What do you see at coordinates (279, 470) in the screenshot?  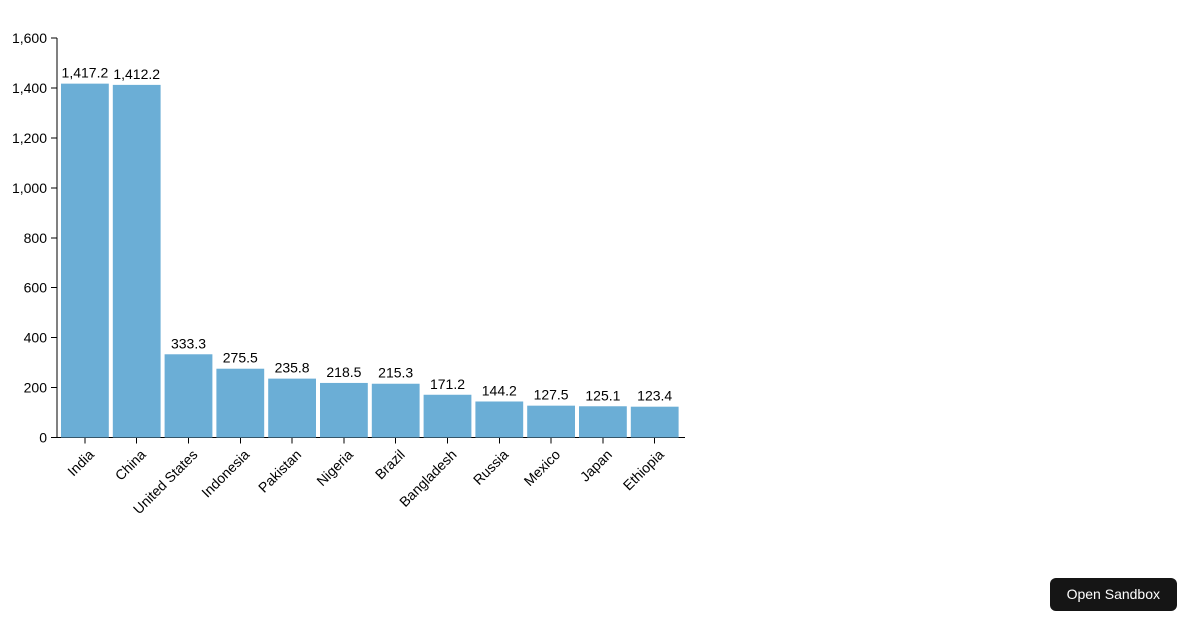 I see `x-axis-tick-label-pakistan: Pakistan` at bounding box center [279, 470].